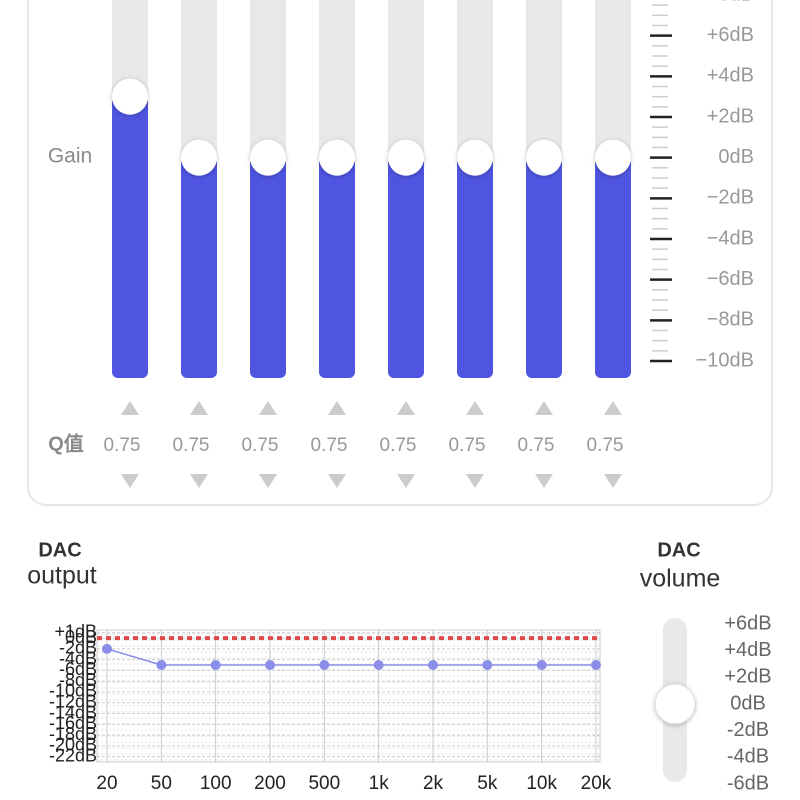  Describe the element at coordinates (730, 116) in the screenshot. I see `scale-label: +2dB` at that location.